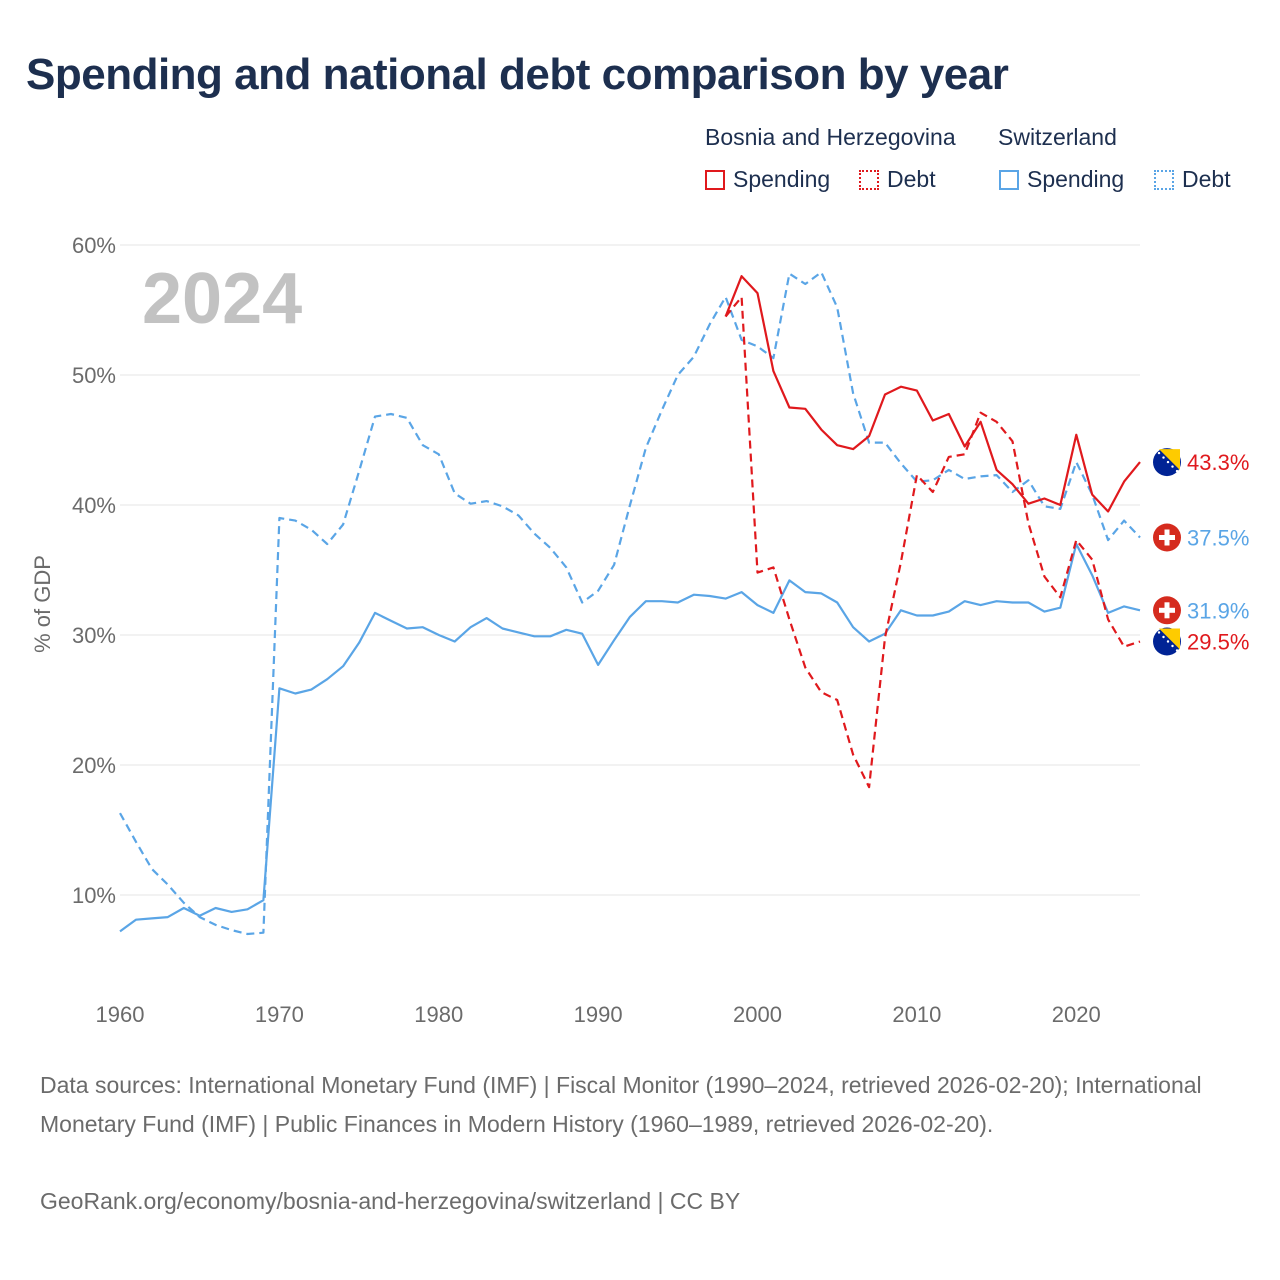  I want to click on legend-bosnia-debt: Debt, so click(897, 179).